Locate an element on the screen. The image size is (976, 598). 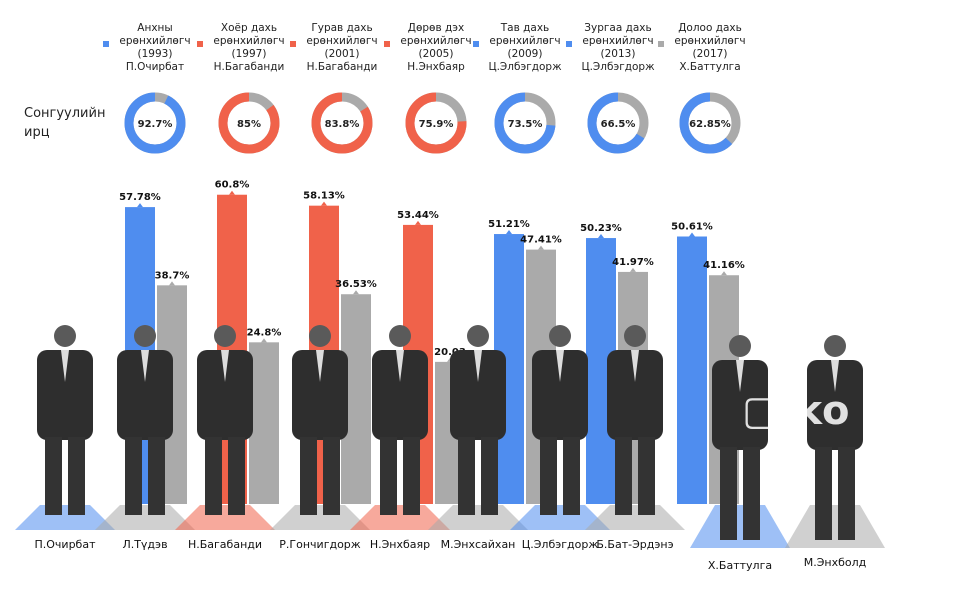
legend-line: Н.Энхбаяр is located at coordinates (436, 67).